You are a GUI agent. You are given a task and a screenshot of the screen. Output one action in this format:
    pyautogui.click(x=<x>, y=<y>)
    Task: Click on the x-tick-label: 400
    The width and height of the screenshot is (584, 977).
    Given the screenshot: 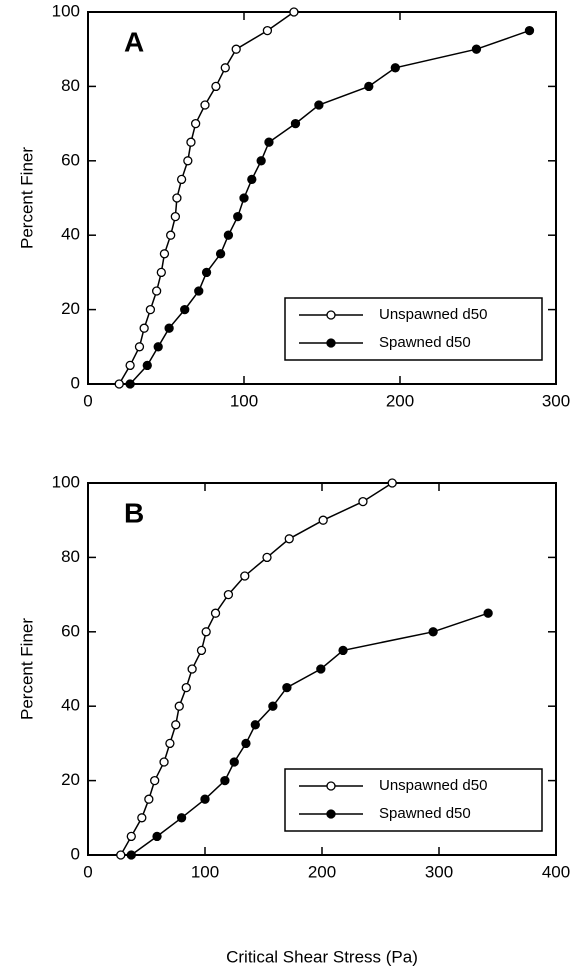 What is the action you would take?
    pyautogui.click(x=556, y=871)
    